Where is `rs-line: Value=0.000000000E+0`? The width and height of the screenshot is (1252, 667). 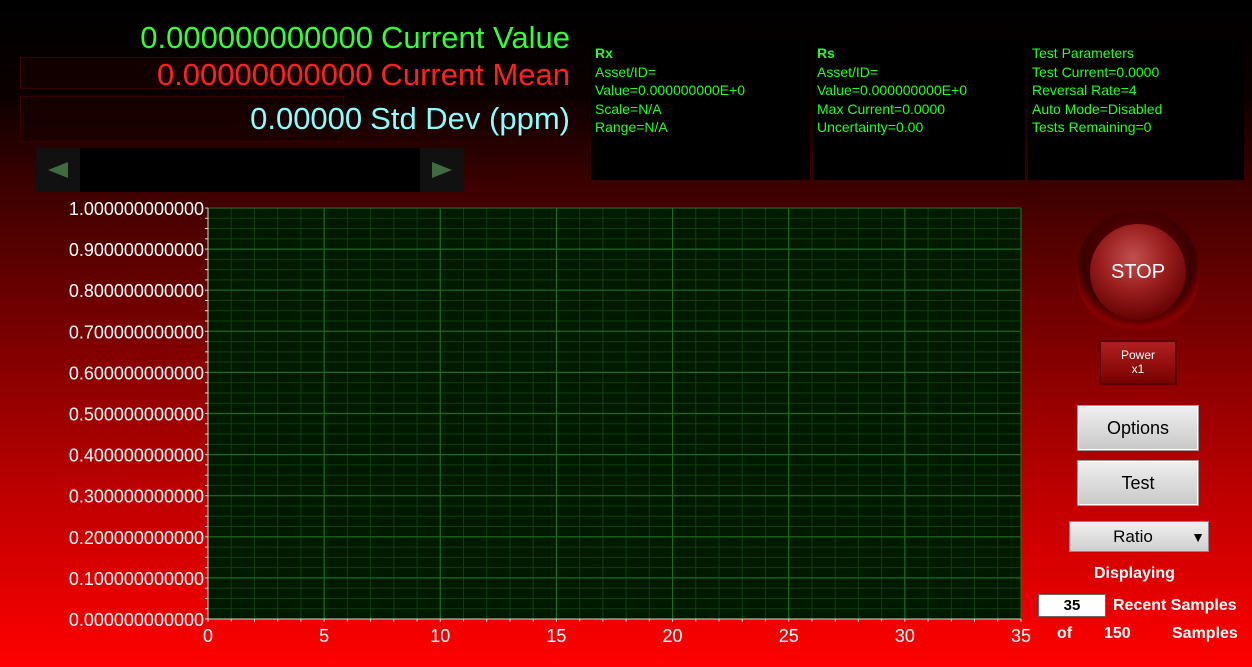
rs-line: Value=0.000000000E+0 is located at coordinates (892, 90).